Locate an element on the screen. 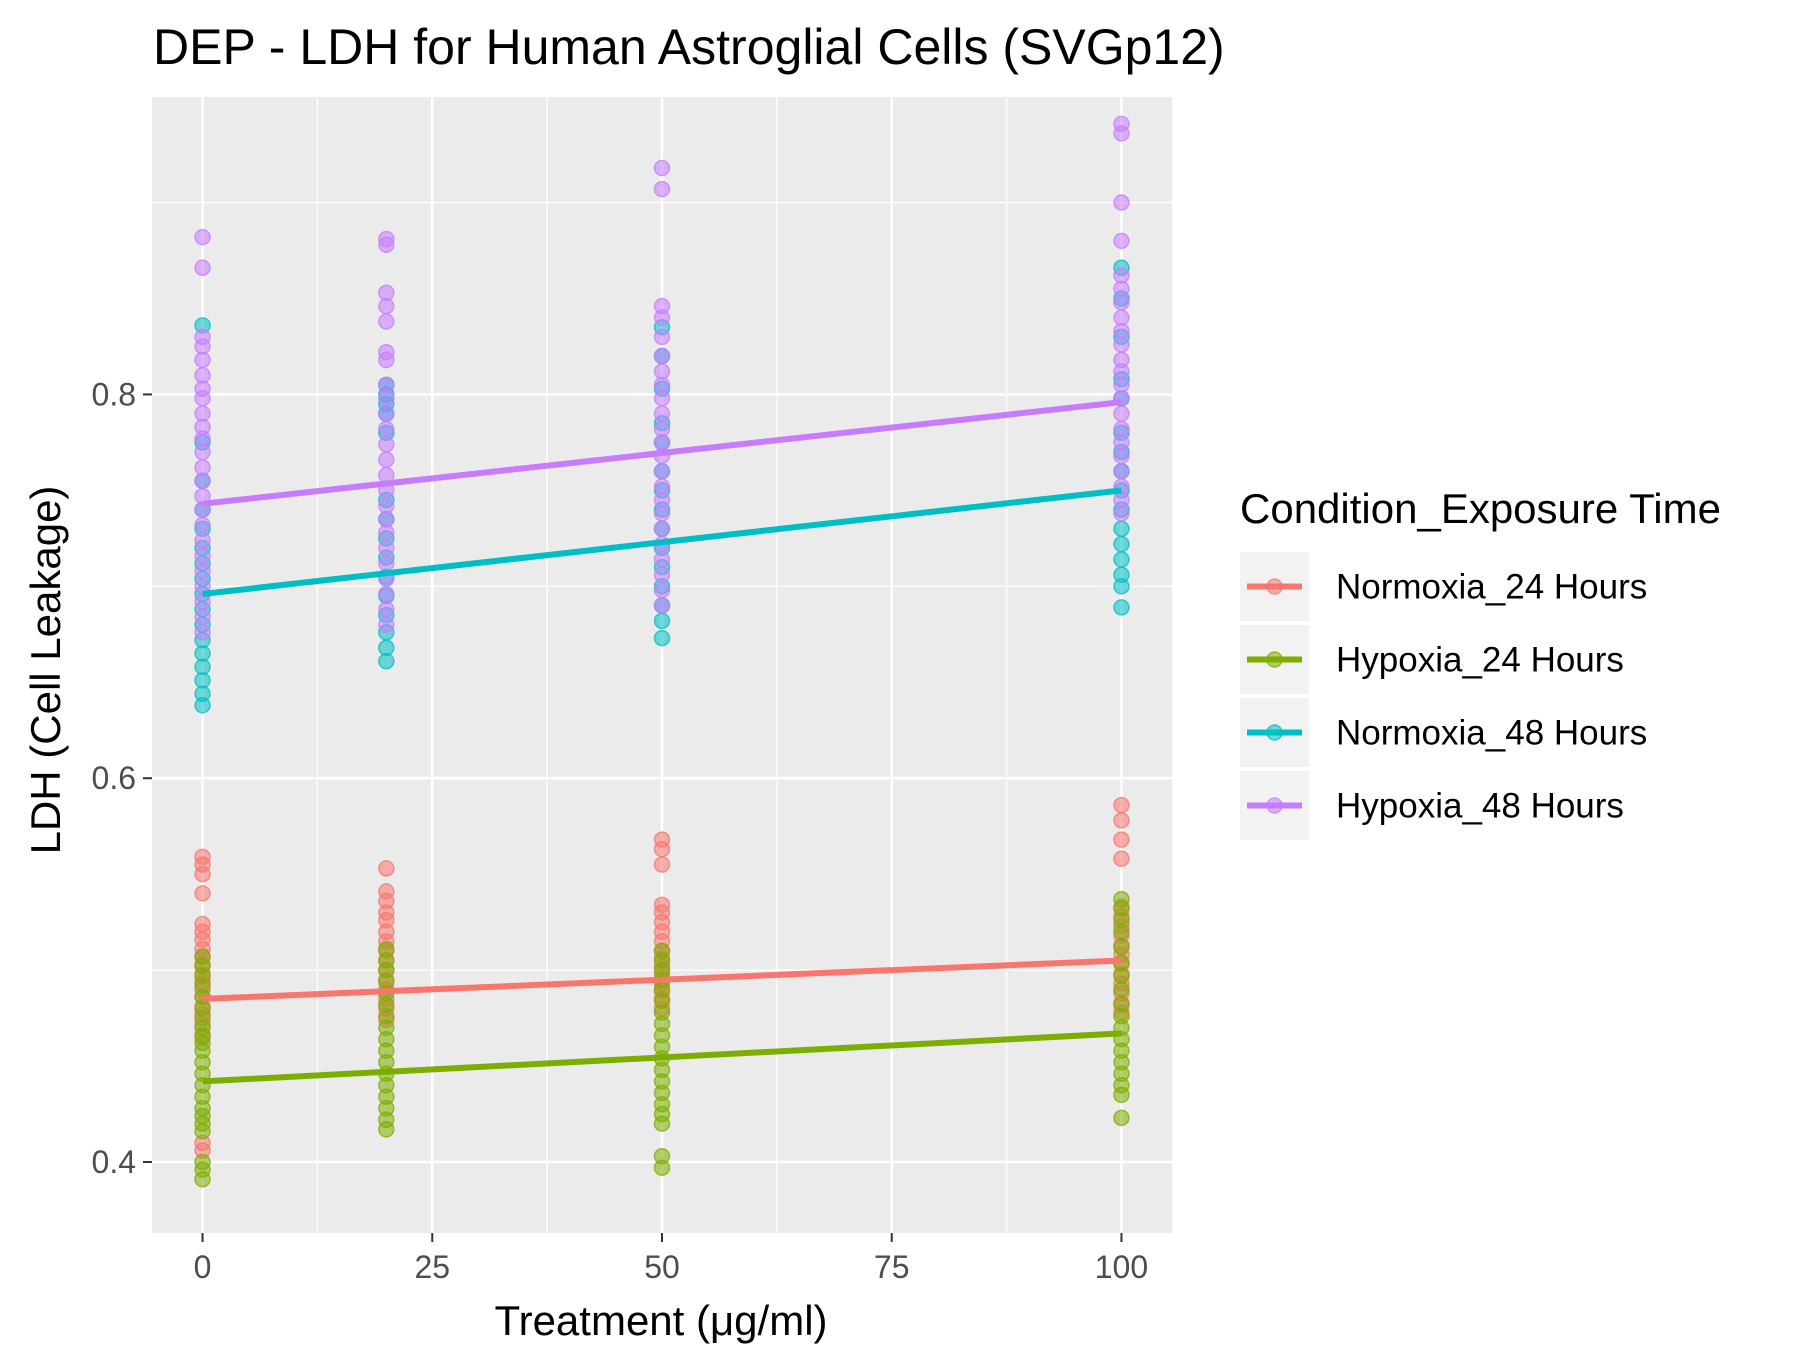 Image resolution: width=1800 pixels, height=1350 pixels. y-axis-title: LDH (Cell Leakage) is located at coordinates (45, 670).